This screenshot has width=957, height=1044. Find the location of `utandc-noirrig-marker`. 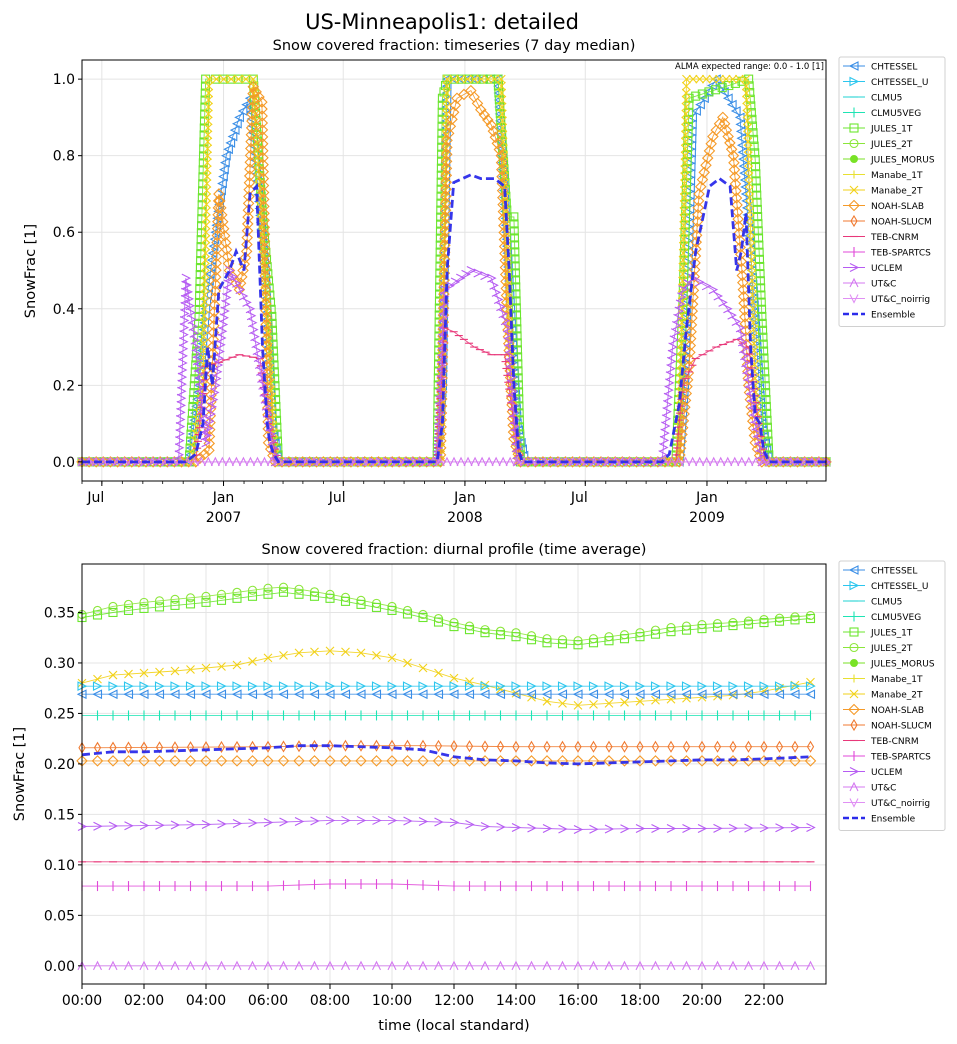

utandc-noirrig-marker is located at coordinates (854, 803).